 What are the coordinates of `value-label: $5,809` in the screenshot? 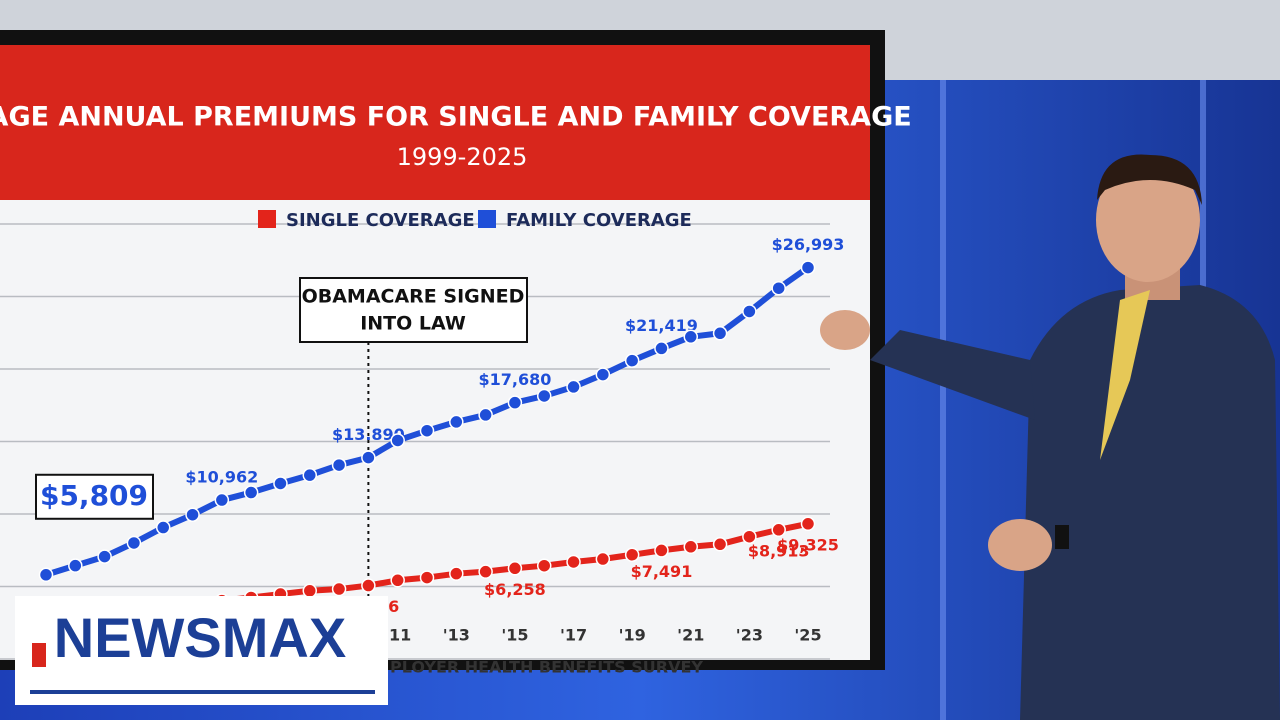 It's located at (94, 495).